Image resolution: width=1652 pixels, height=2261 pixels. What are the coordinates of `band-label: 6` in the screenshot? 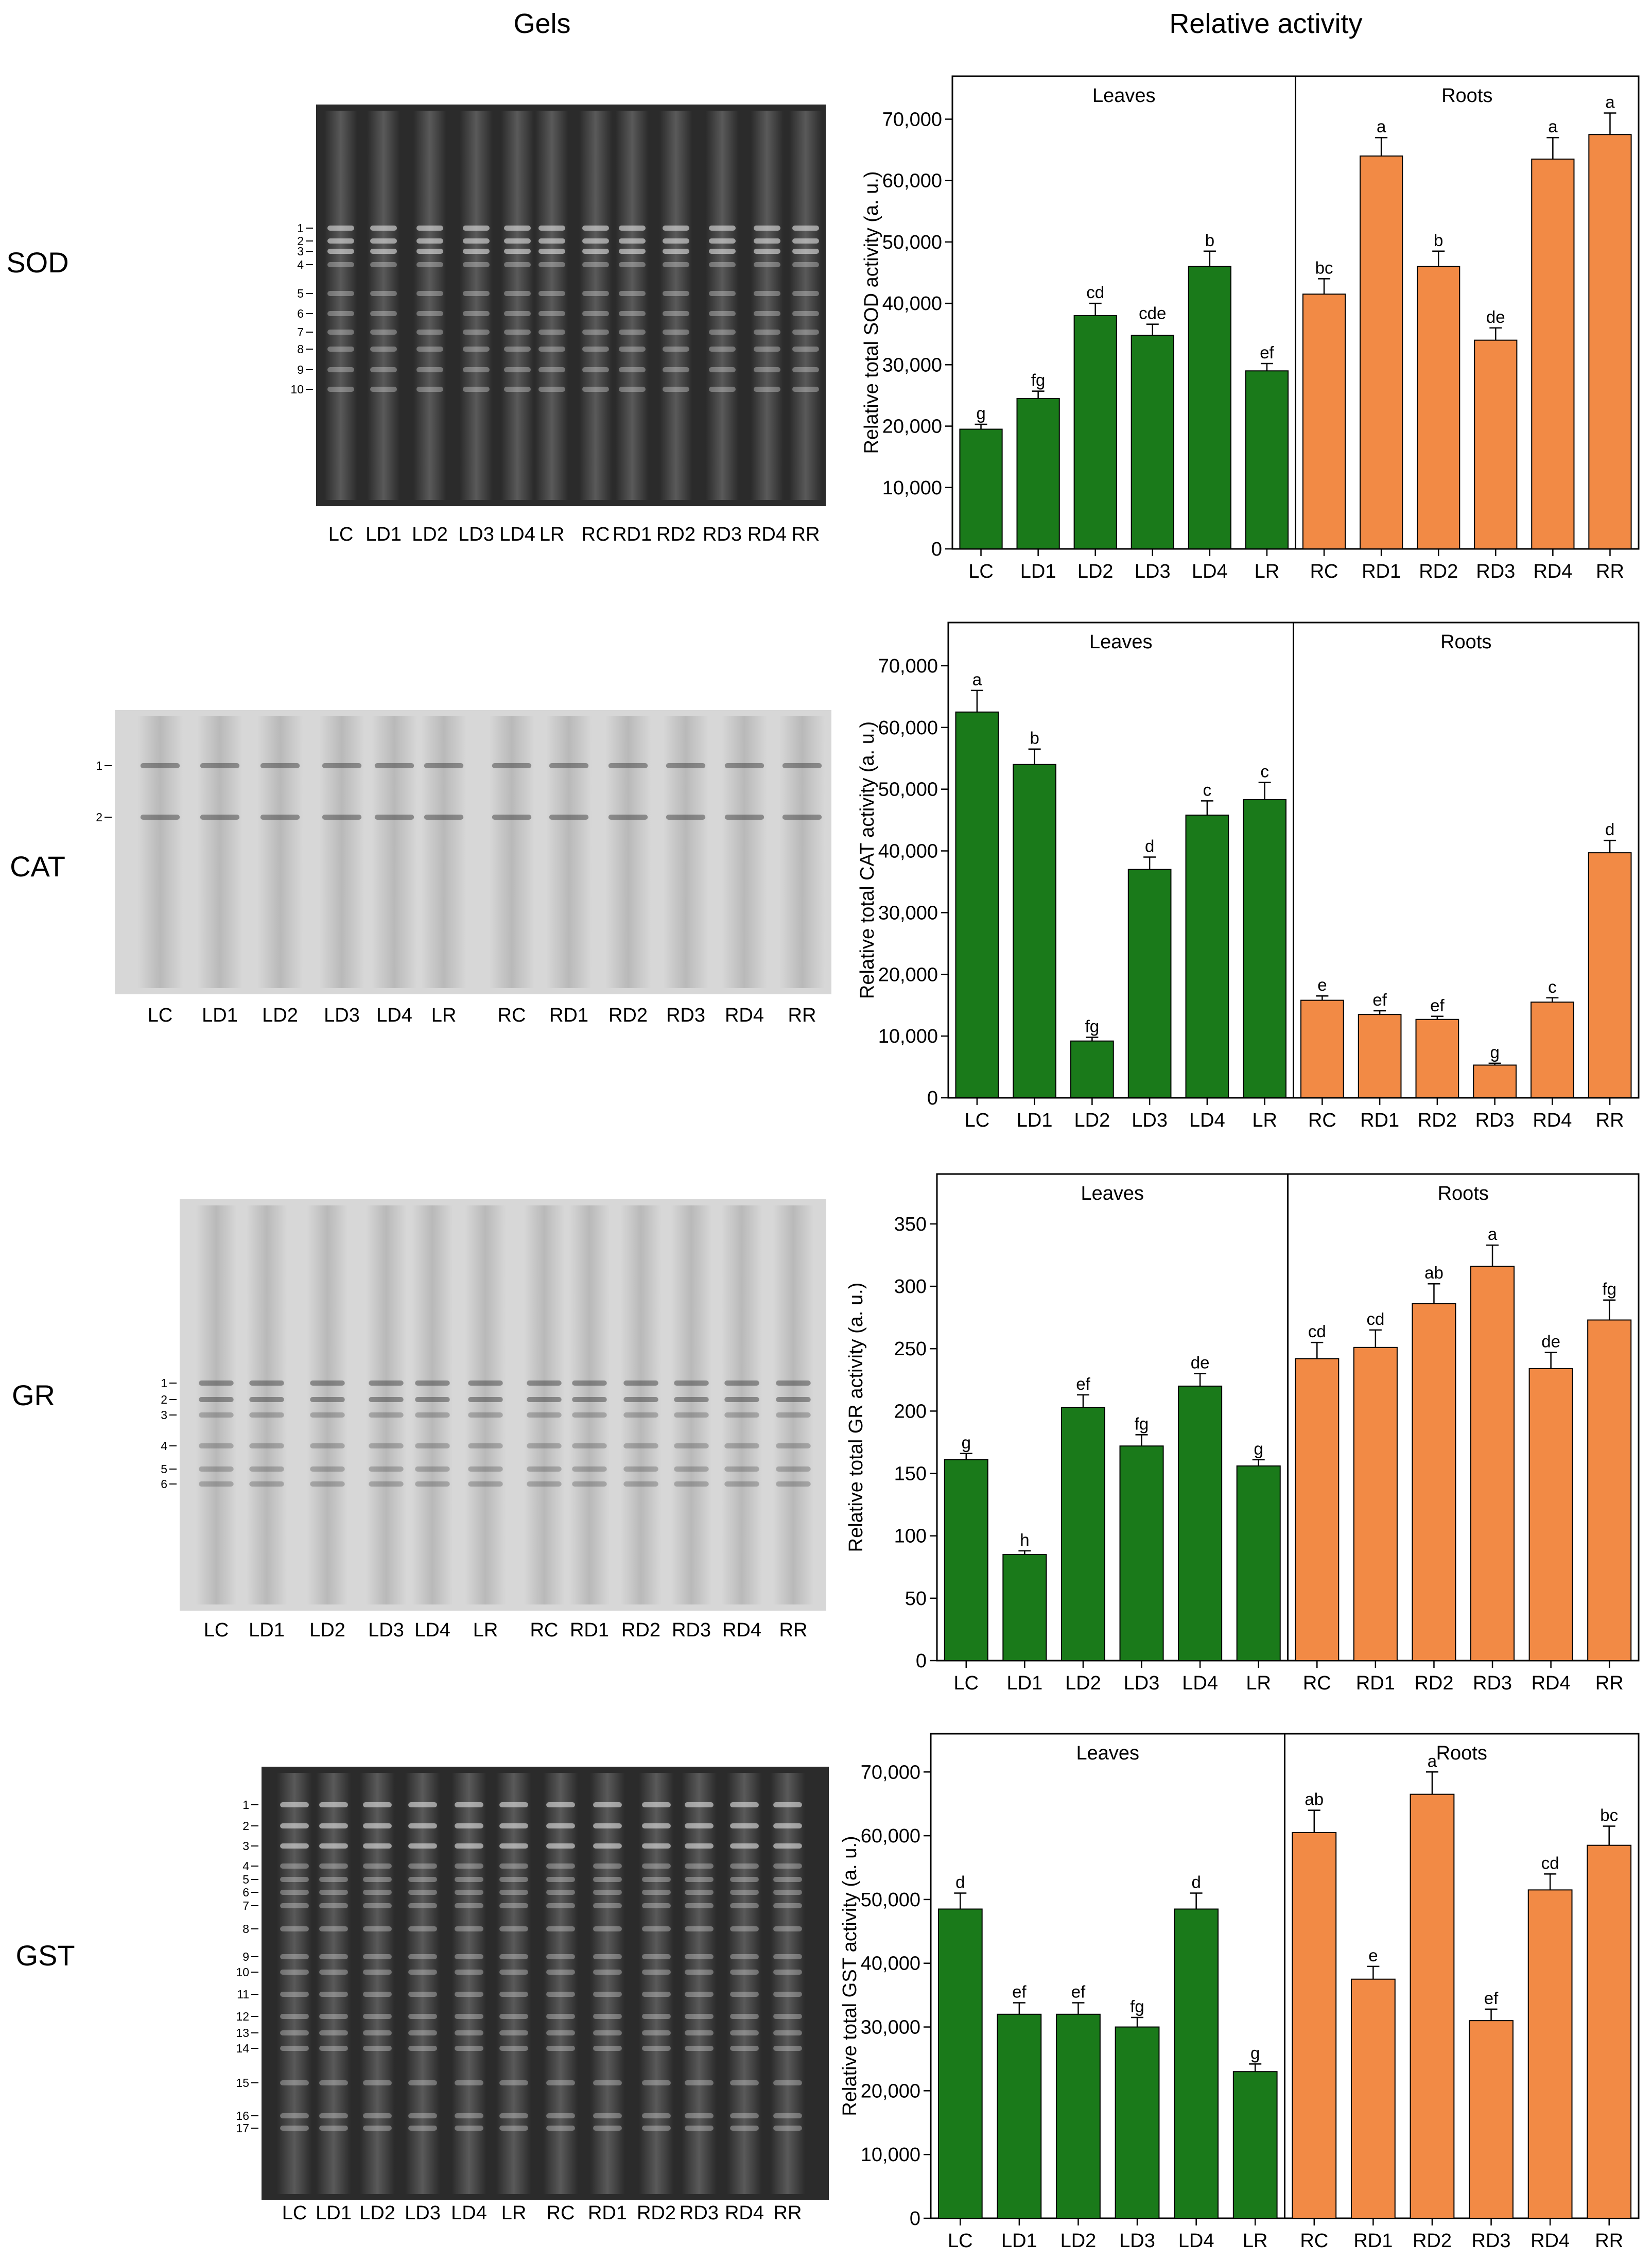 It's located at (164, 1484).